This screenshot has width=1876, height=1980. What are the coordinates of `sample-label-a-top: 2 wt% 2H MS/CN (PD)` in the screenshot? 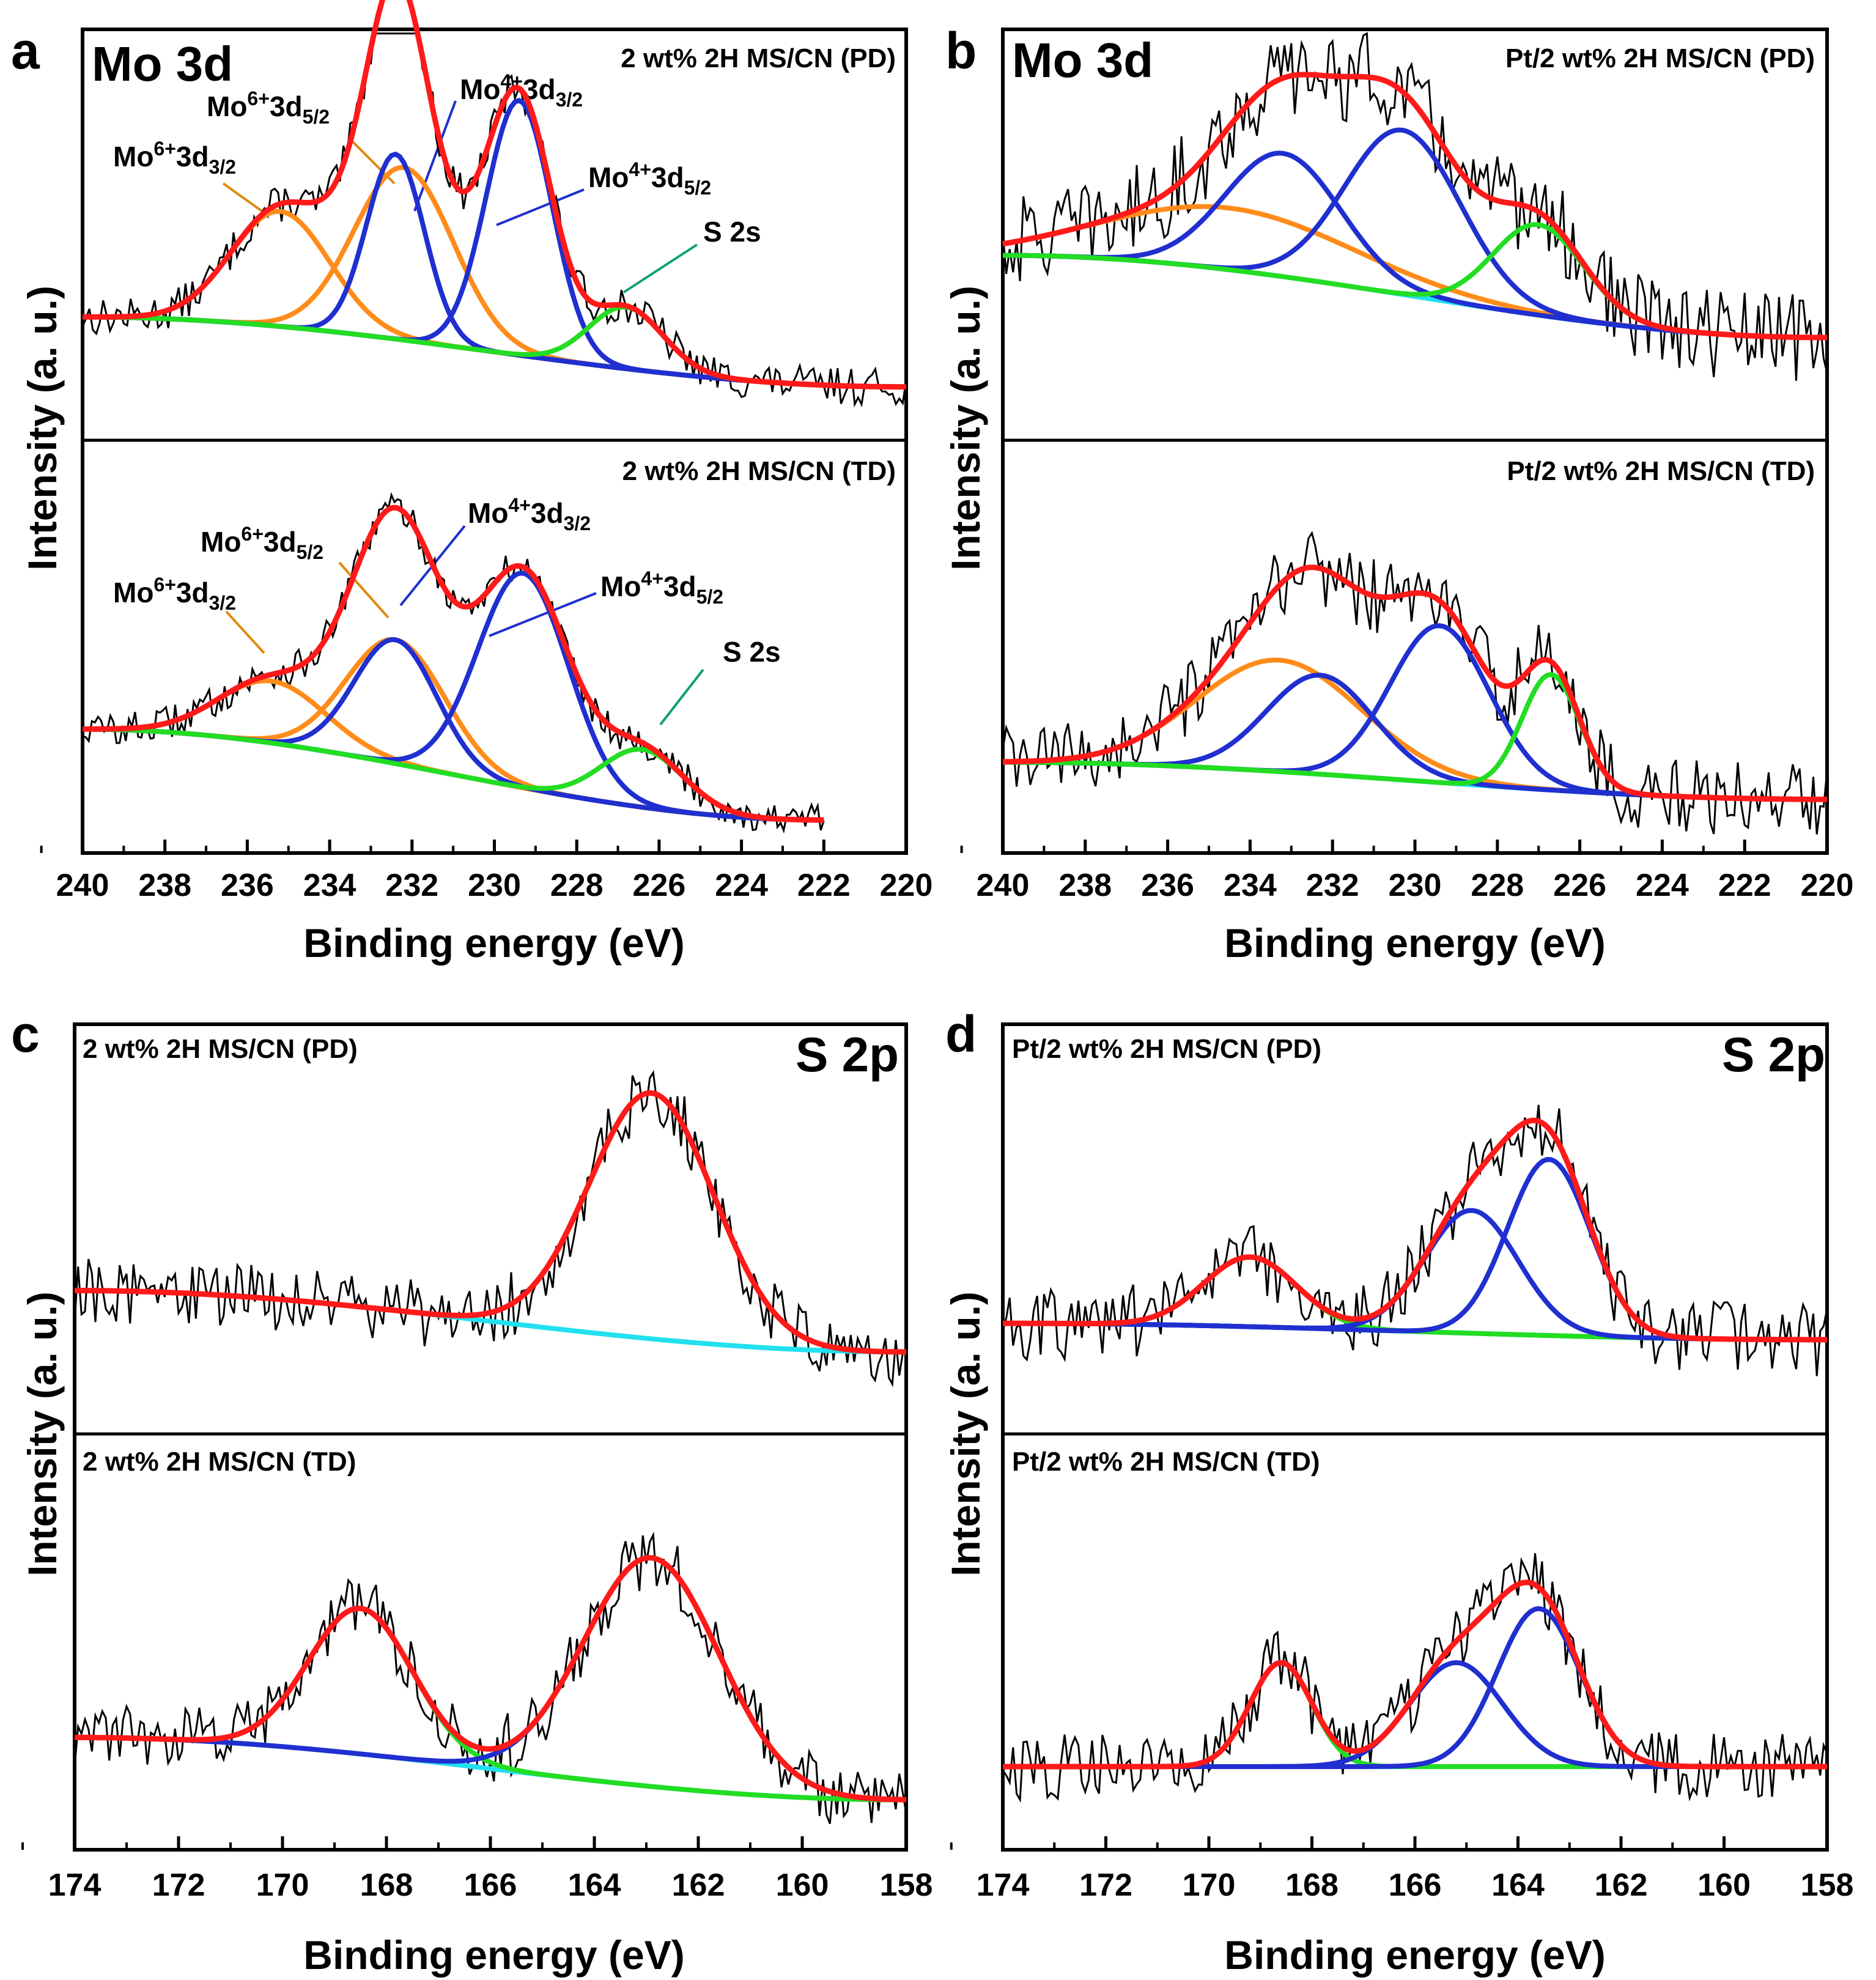 It's located at (758, 58).